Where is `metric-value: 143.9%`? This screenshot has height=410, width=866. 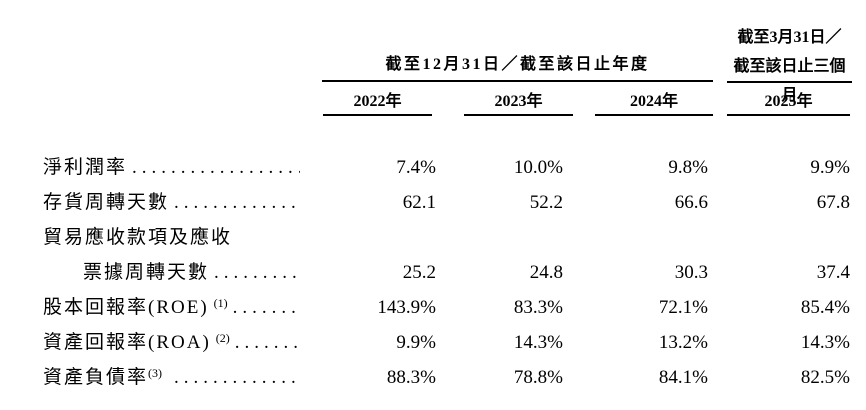
metric-value: 143.9% is located at coordinates (406, 307).